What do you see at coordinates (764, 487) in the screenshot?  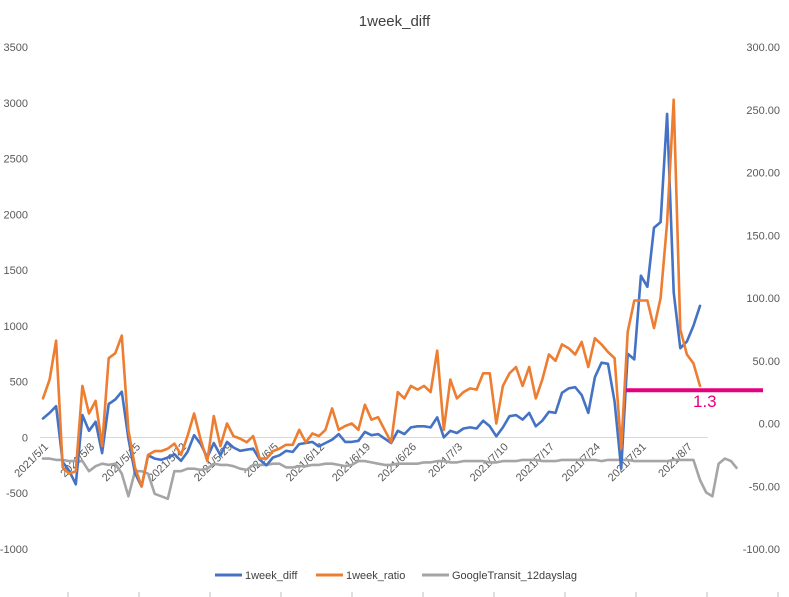 I see `y2-tick-label: -50.00` at bounding box center [764, 487].